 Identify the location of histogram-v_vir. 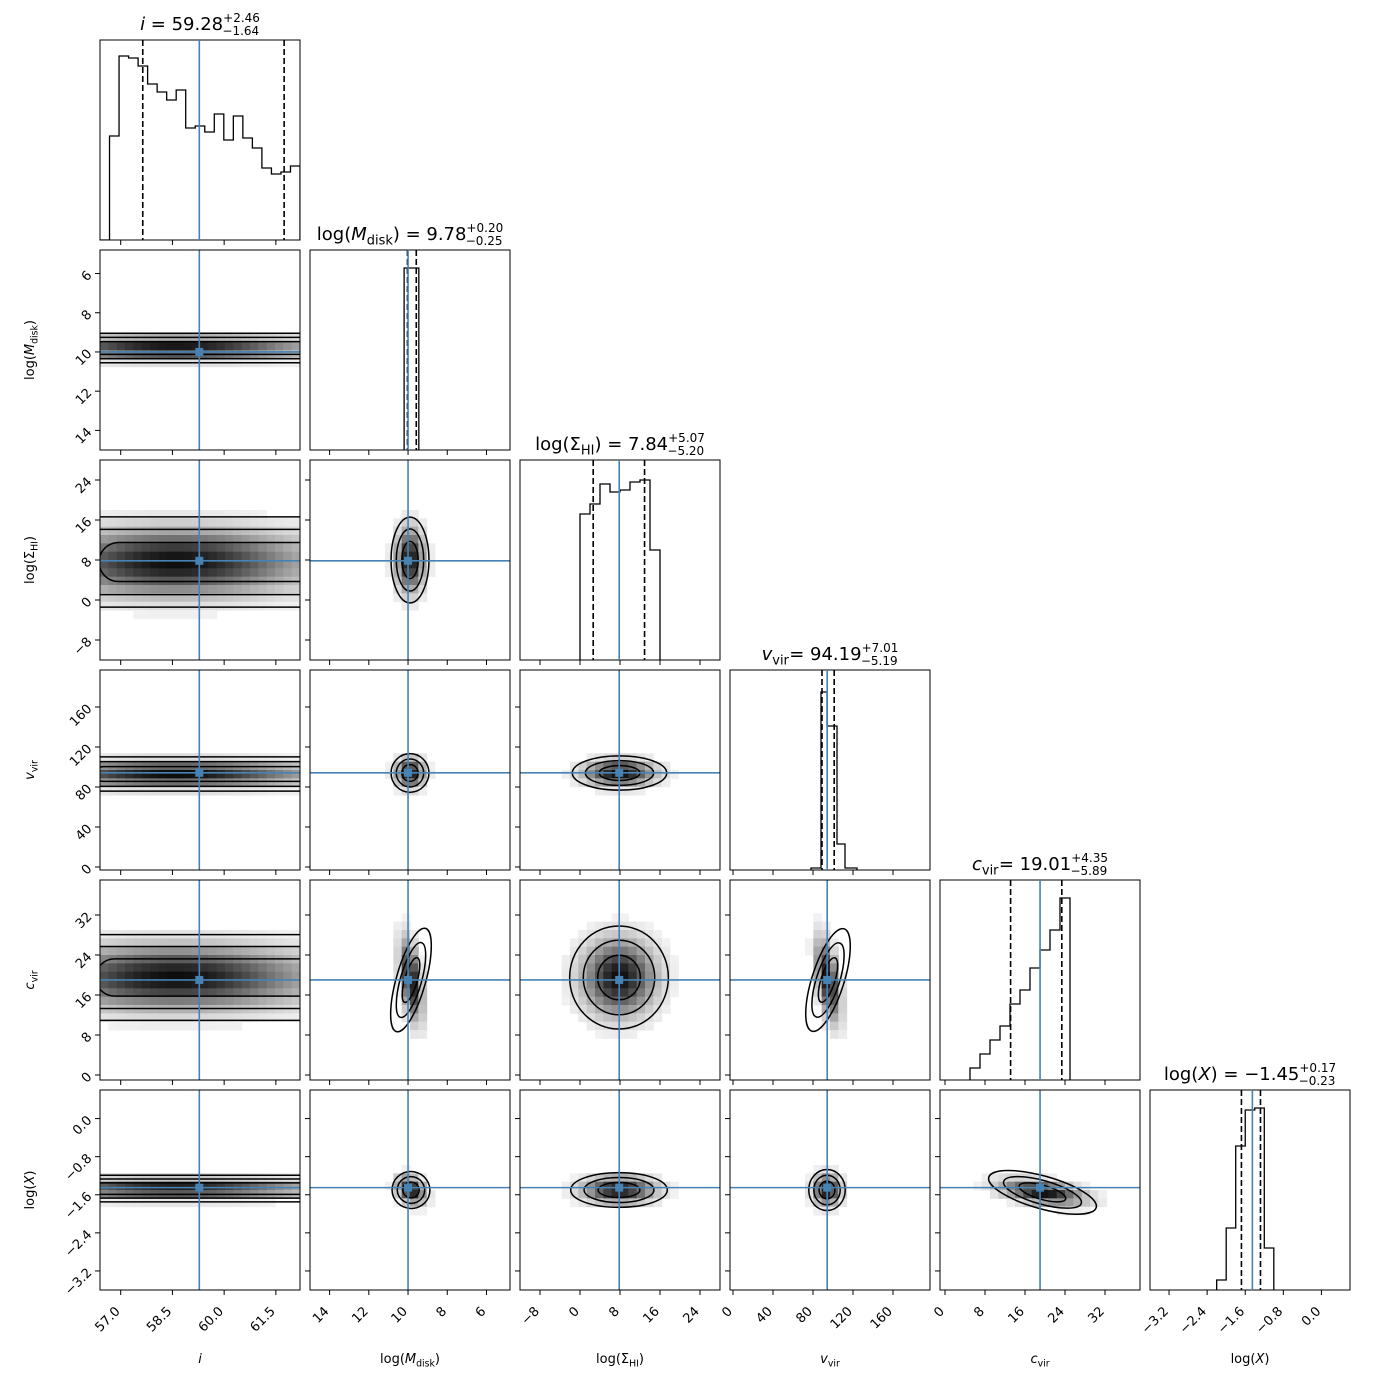
(834, 780).